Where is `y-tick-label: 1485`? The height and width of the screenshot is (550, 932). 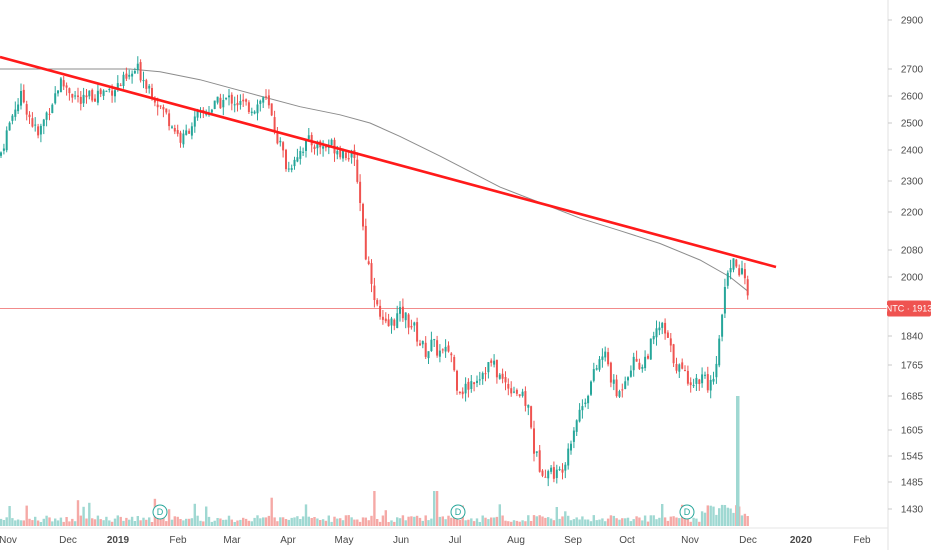
y-tick-label: 1485 is located at coordinates (912, 483).